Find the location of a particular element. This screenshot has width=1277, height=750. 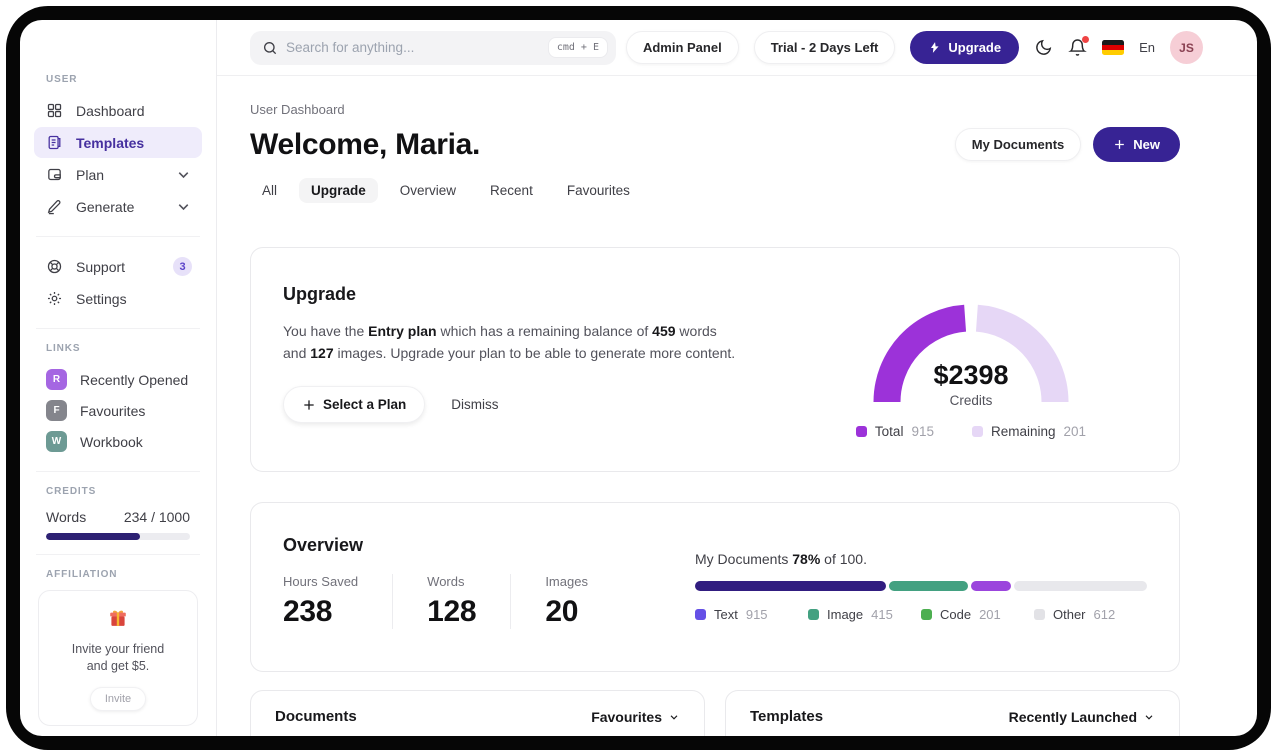

bar-segment-other is located at coordinates (1080, 586).